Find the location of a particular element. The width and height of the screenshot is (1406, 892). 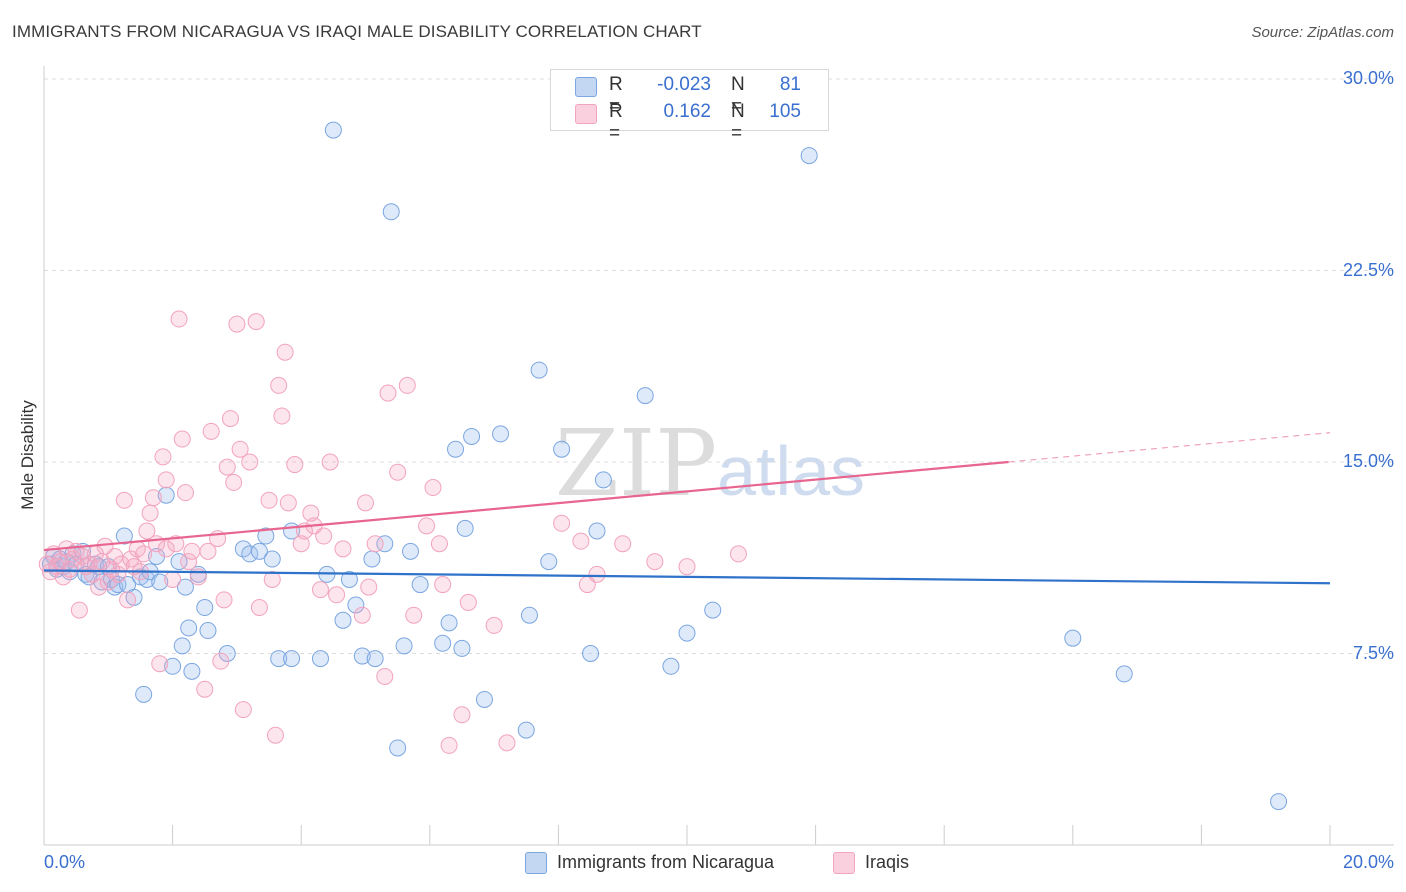

watermark-sub: atlas is located at coordinates (791, 471).